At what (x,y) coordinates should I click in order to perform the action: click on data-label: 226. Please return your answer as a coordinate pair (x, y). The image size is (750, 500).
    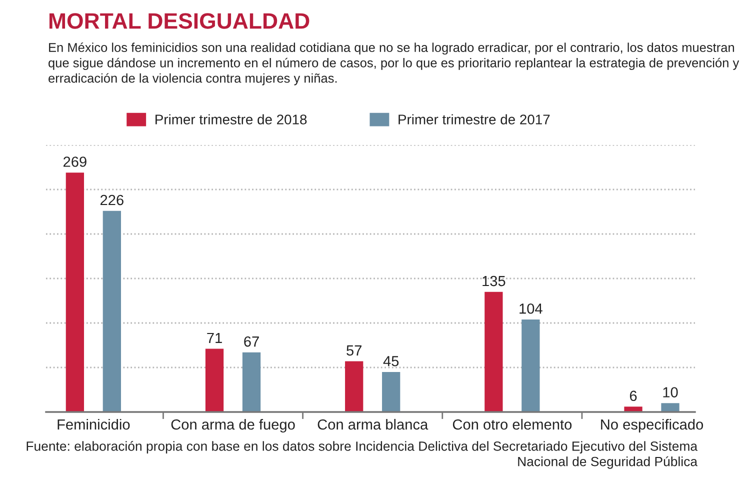
    Looking at the image, I should click on (112, 200).